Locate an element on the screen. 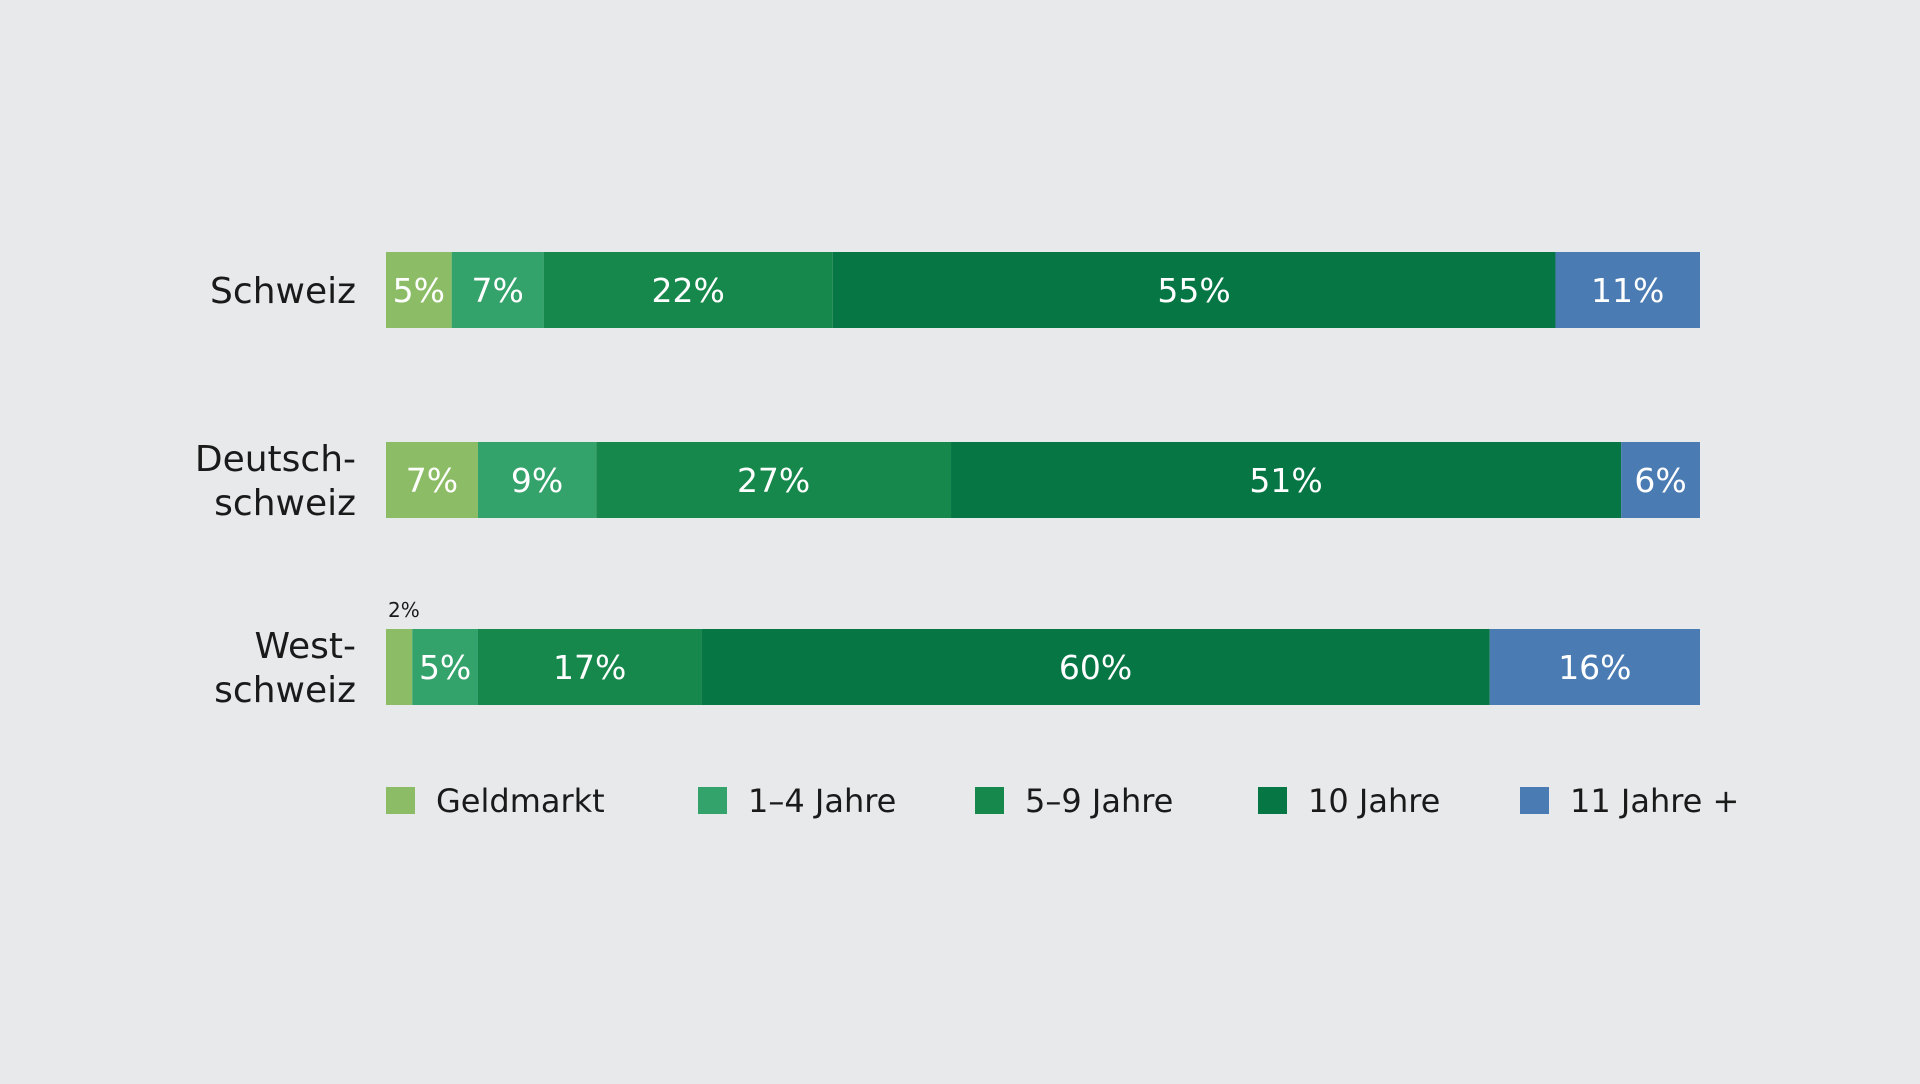  bar-segment-deutschschweiz-11-jahre-plus is located at coordinates (1660, 480).